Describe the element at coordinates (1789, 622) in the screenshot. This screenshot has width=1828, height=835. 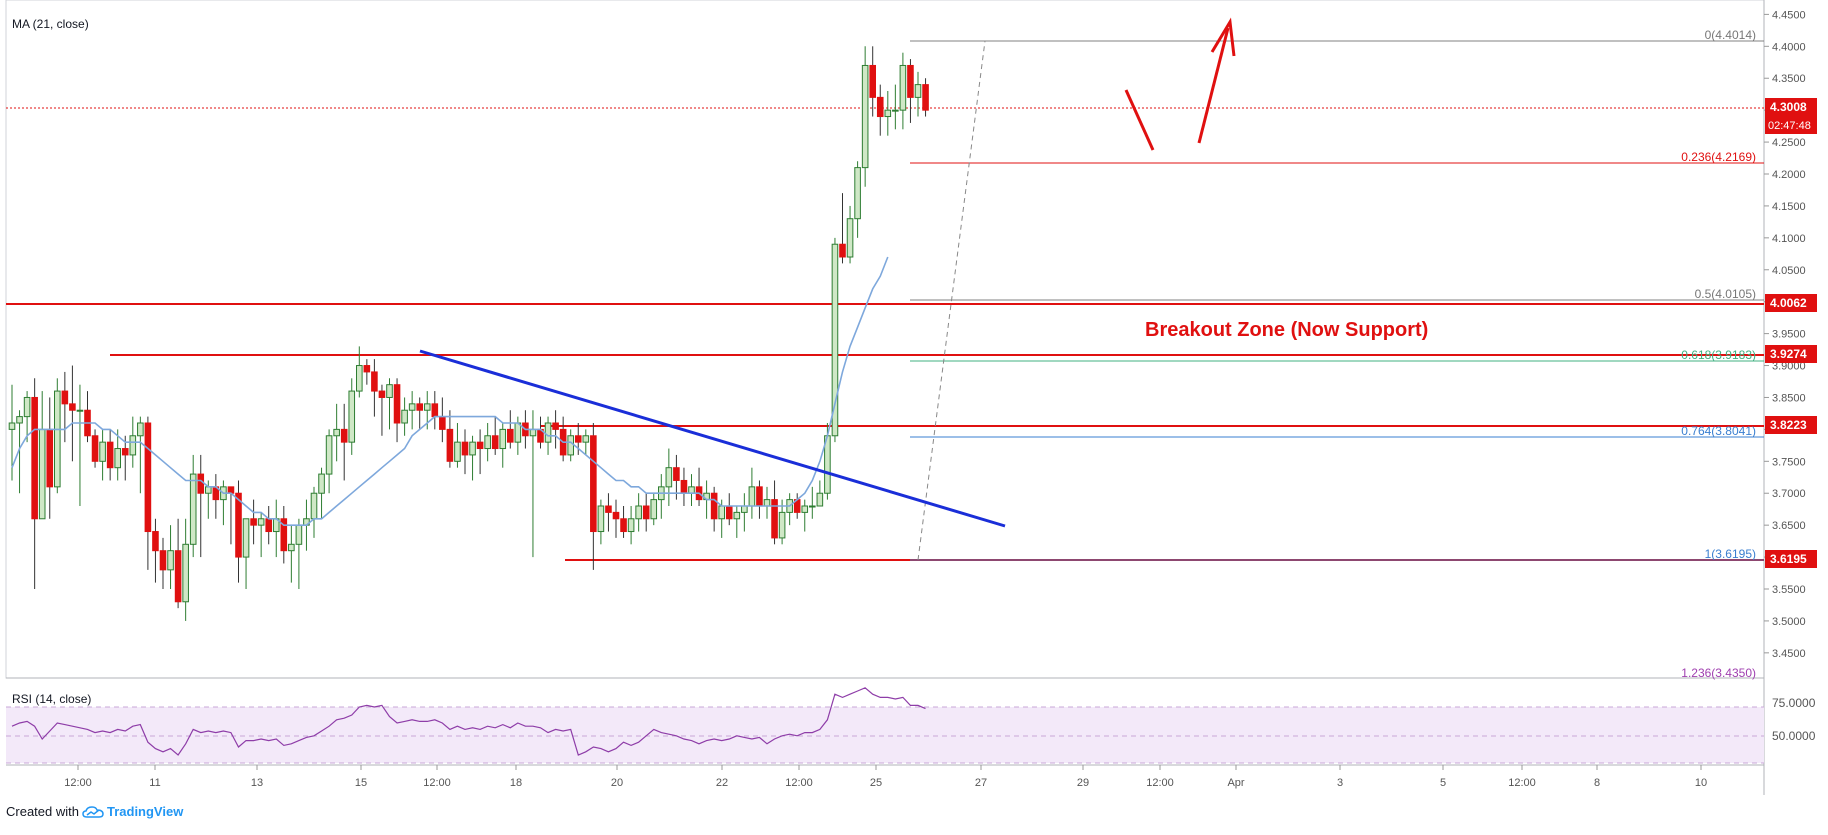
I see `price-tick-label: 3.5000` at that location.